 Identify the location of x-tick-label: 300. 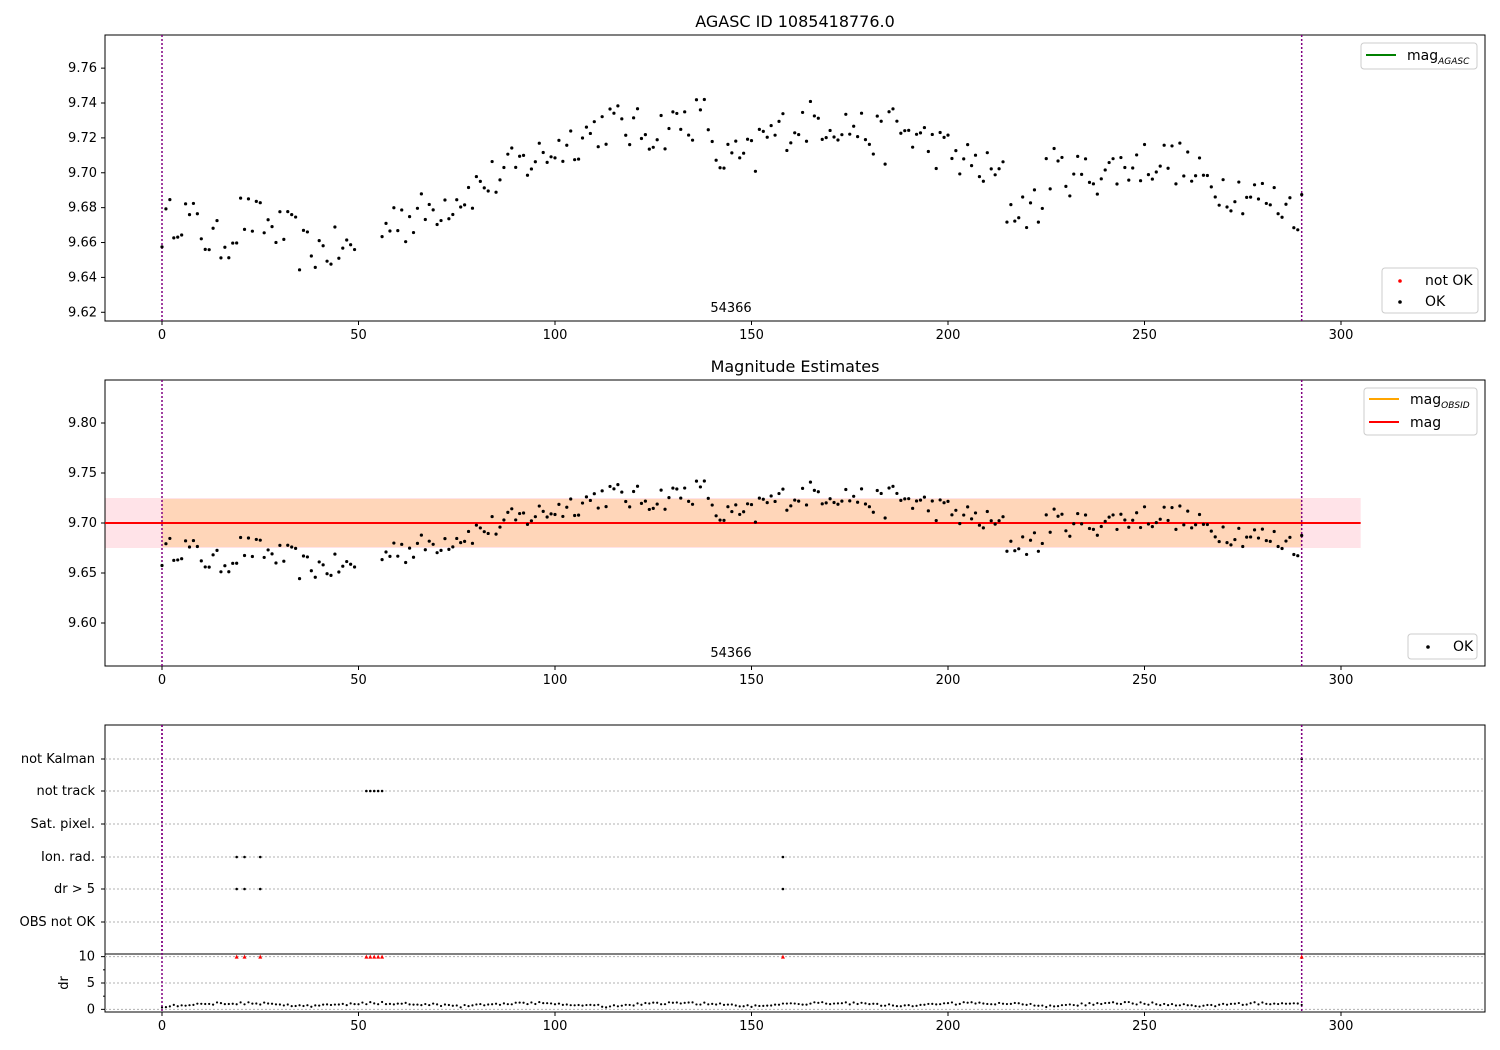
(1341, 335).